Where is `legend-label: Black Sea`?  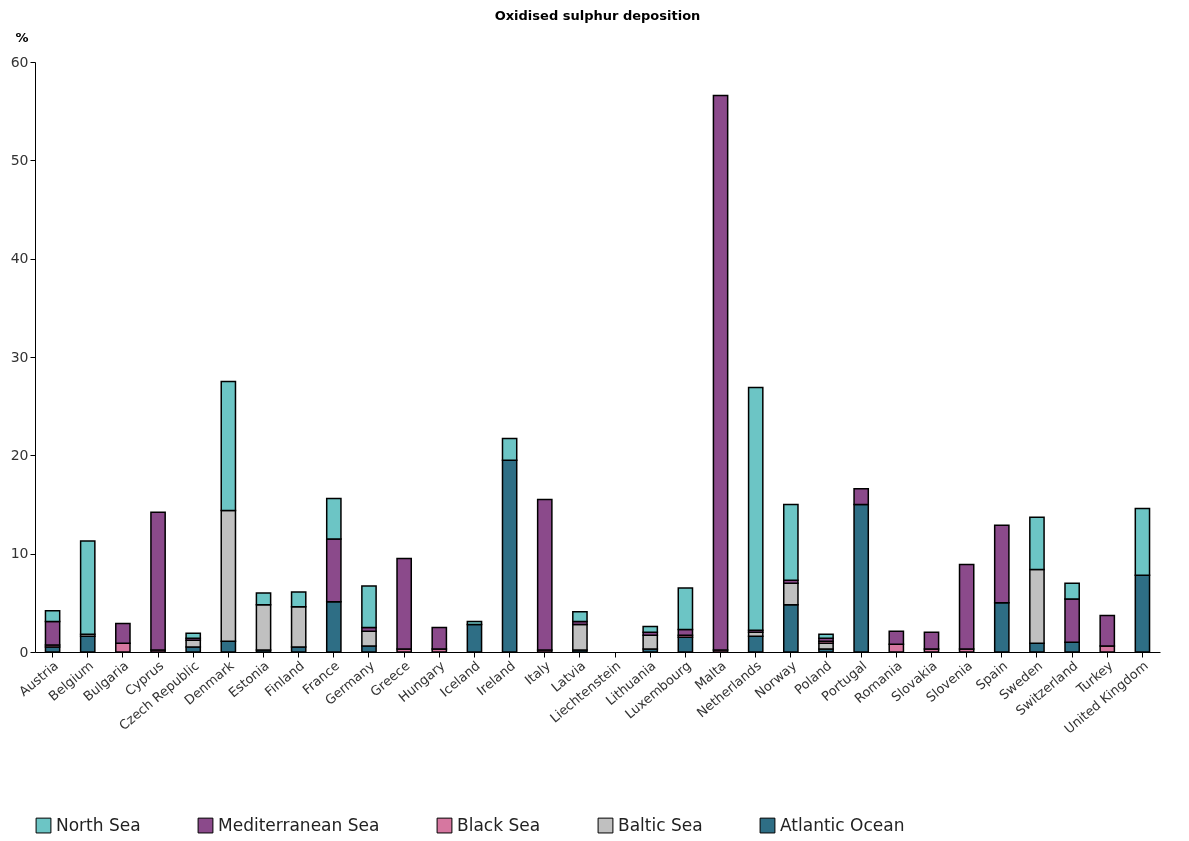
legend-label: Black Sea is located at coordinates (499, 824).